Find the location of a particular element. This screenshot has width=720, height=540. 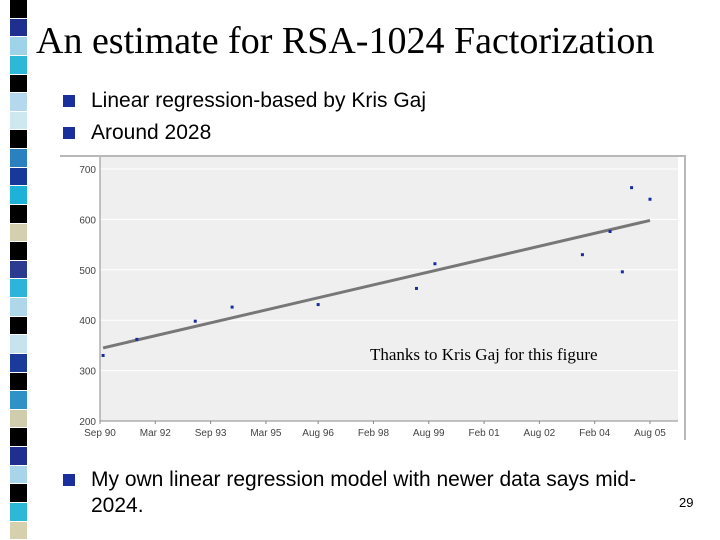

x-tick-label: Aug 02 is located at coordinates (540, 433).